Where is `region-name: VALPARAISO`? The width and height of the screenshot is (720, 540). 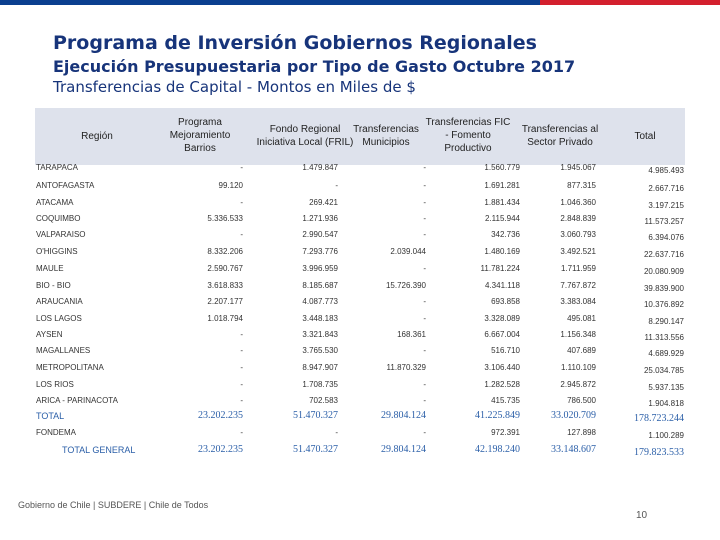 region-name: VALPARAISO is located at coordinates (61, 234).